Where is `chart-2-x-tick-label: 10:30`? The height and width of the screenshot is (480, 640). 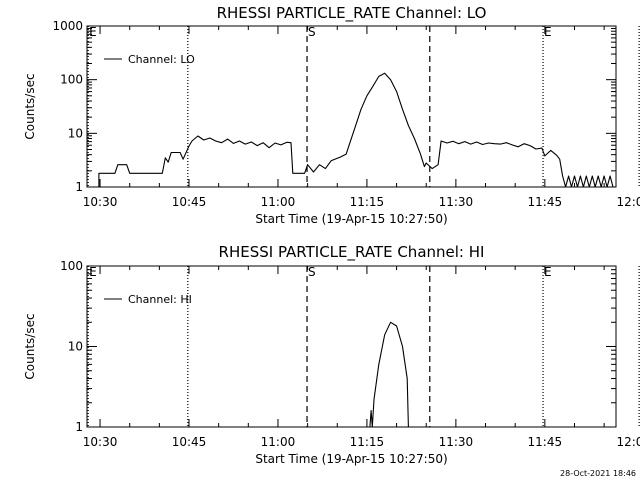 chart-2-x-tick-label: 10:30 is located at coordinates (100, 442).